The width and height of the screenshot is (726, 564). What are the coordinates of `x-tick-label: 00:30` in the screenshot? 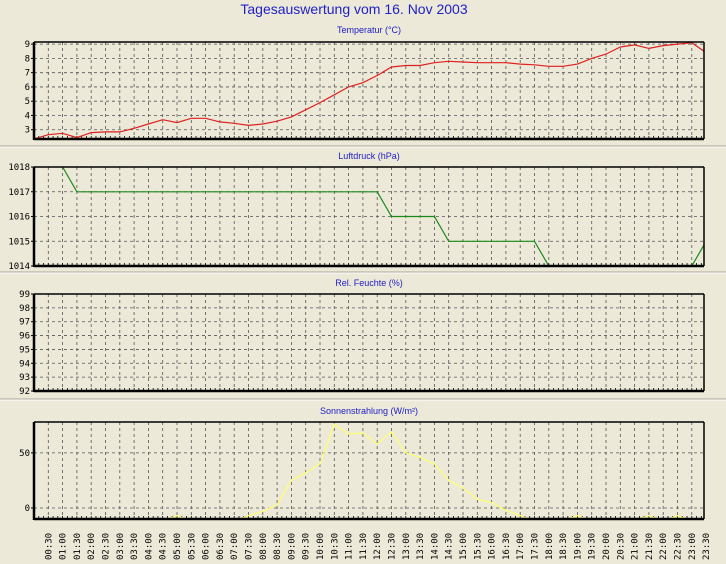 It's located at (49, 546).